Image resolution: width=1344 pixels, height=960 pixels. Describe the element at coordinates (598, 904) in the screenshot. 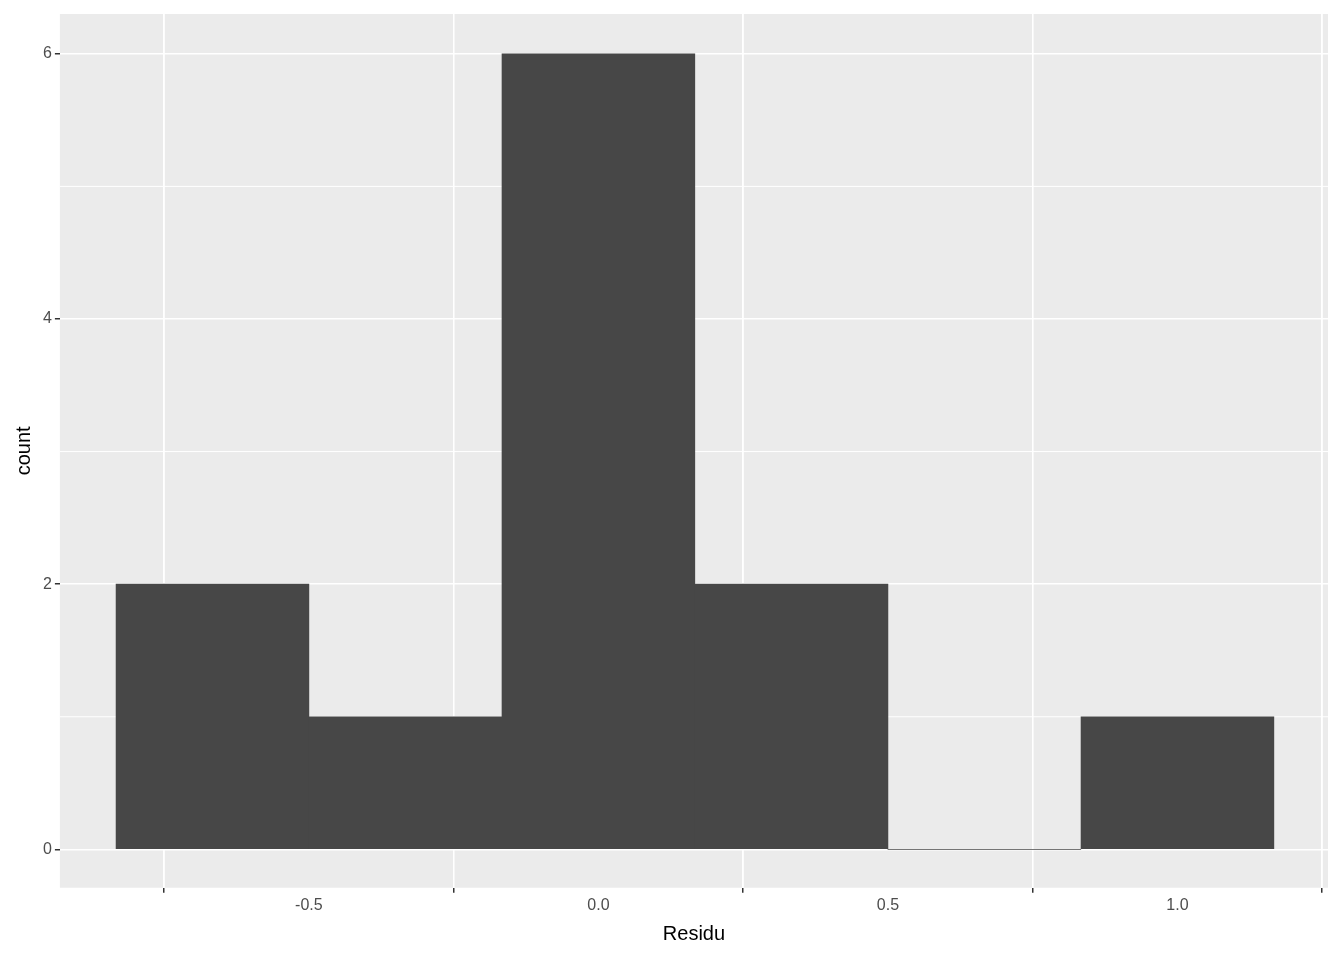

I see `x-tick-label: 0.0` at that location.